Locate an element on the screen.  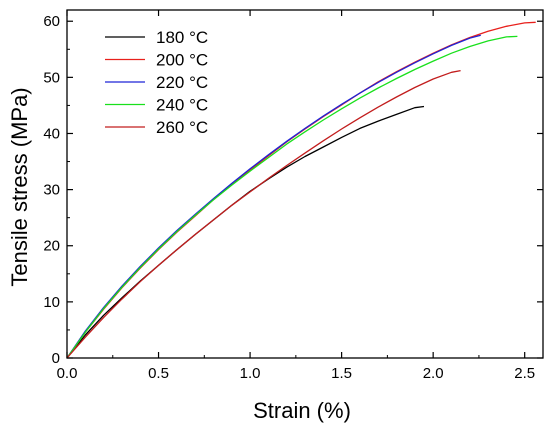
x-tick-label: 0.0 is located at coordinates (67, 373).